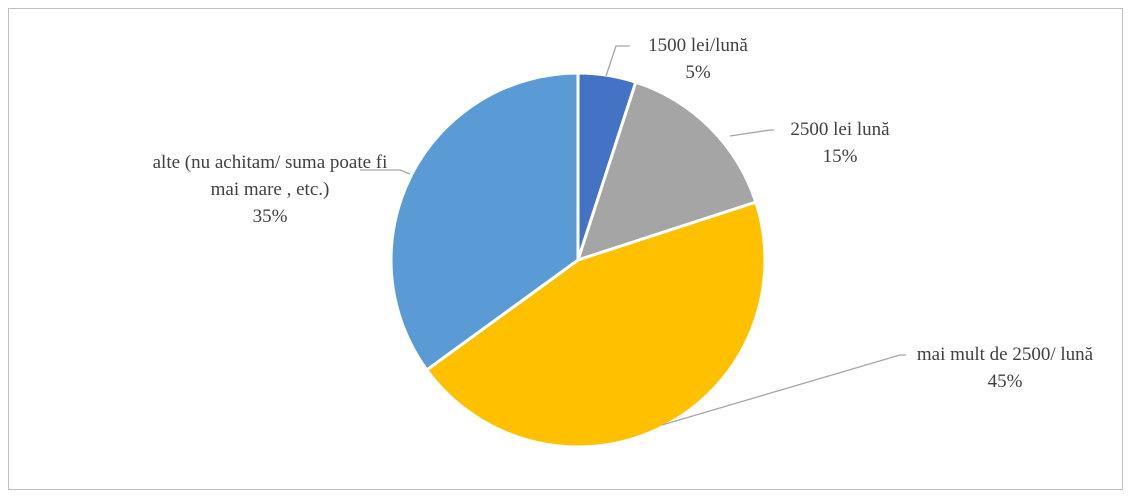  I want to click on data-label: mai mult de 2500/ lună 45%, so click(1005, 368).